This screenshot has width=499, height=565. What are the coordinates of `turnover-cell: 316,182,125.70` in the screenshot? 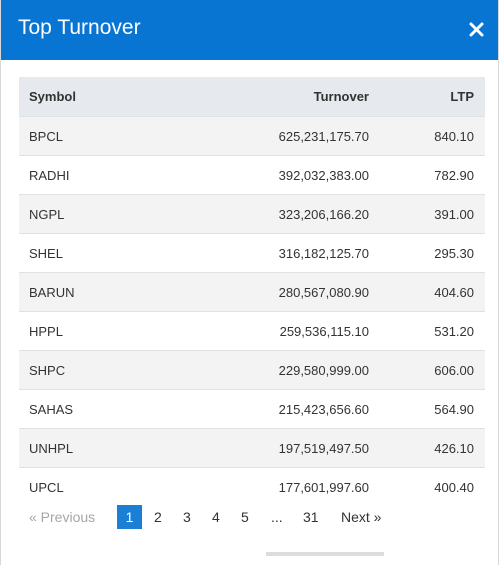 It's located at (274, 253).